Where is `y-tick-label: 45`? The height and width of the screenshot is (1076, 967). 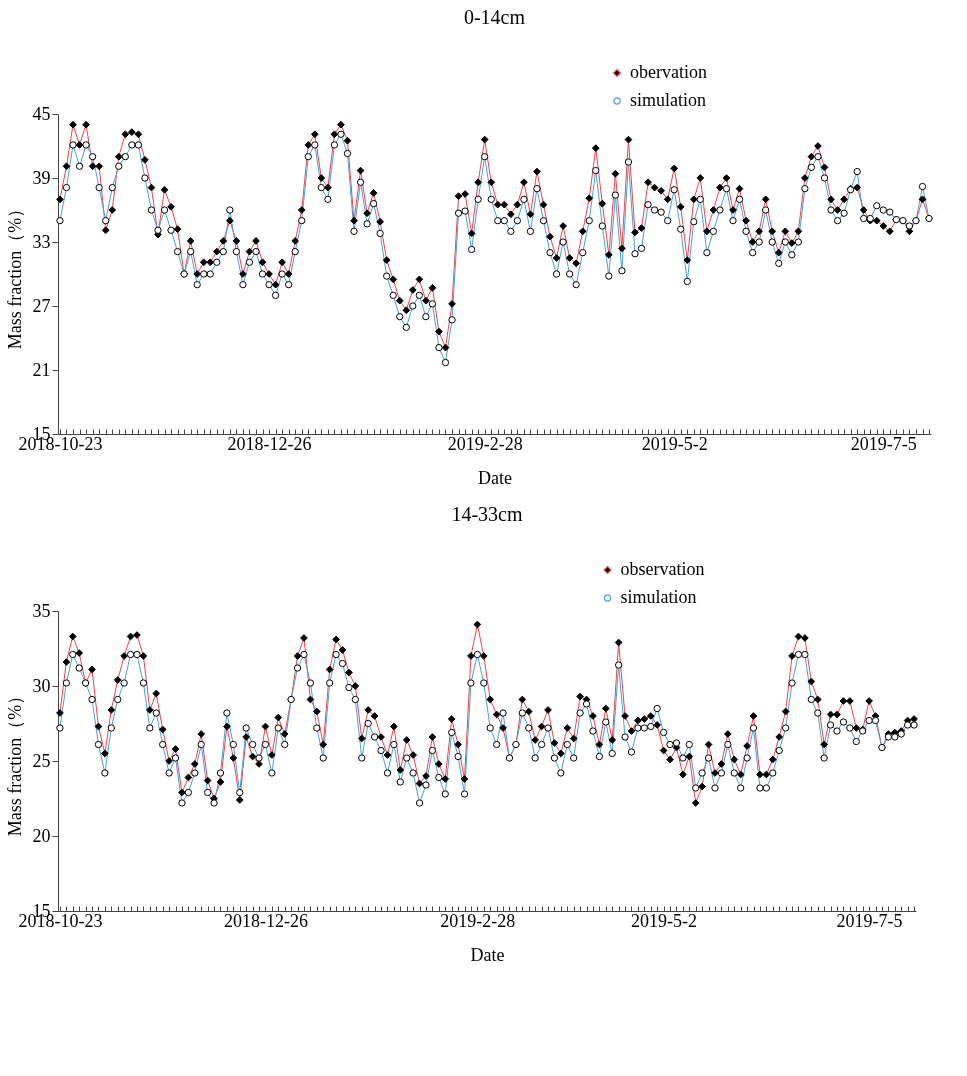
y-tick-label: 45 is located at coordinates (41, 113).